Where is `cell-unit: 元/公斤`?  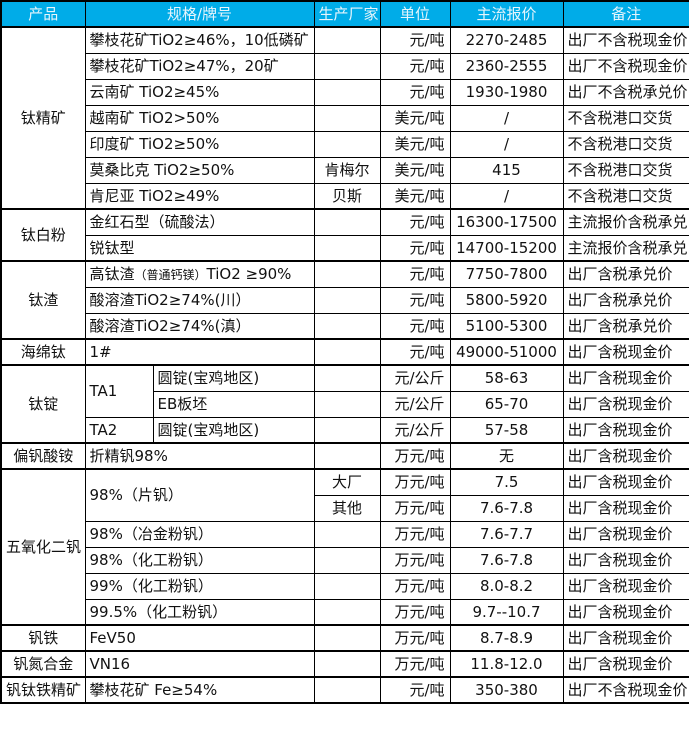
cell-unit: 元/公斤 is located at coordinates (415, 404).